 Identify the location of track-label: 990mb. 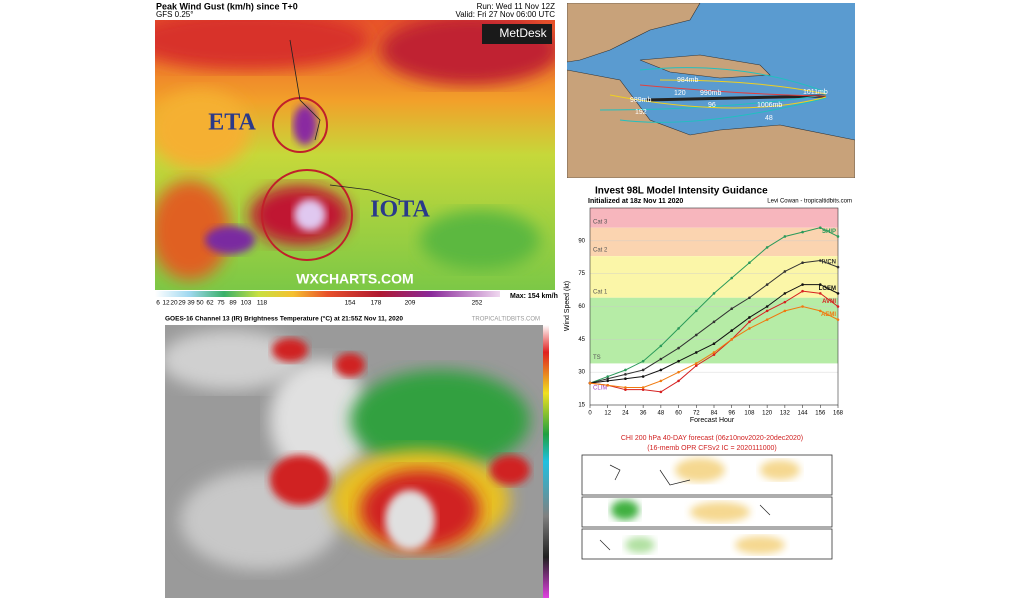
(711, 93).